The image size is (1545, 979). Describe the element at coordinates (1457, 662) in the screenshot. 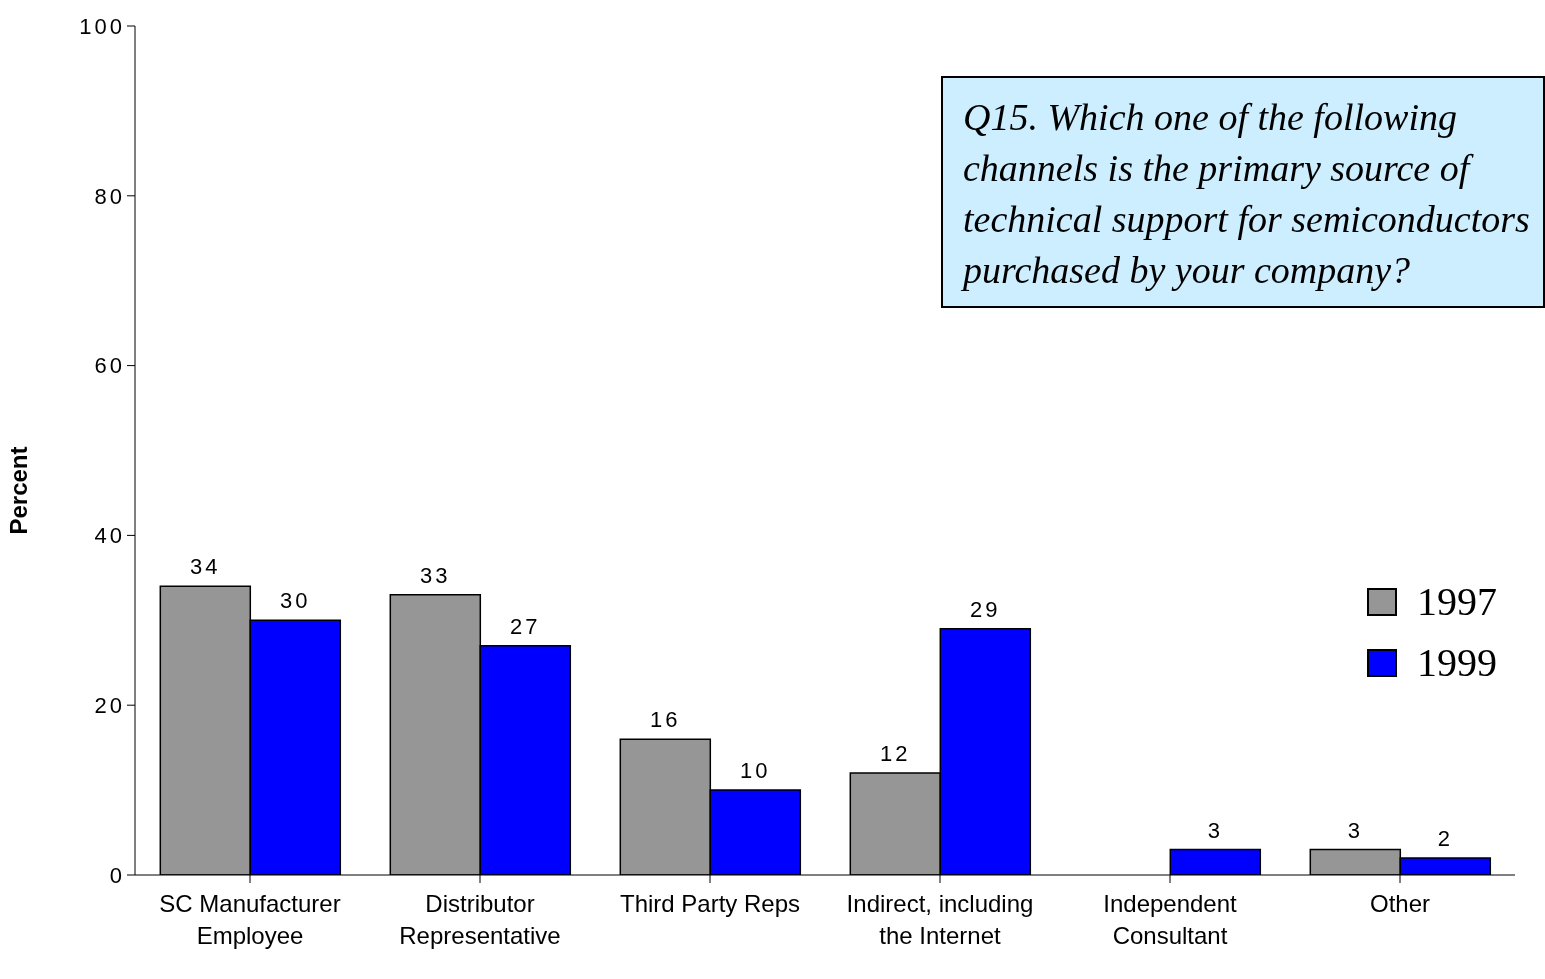

I see `legend-label: 1999` at that location.